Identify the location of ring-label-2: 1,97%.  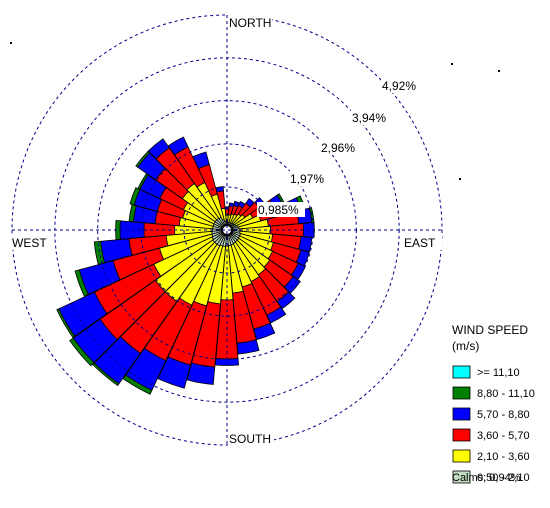
(307, 179).